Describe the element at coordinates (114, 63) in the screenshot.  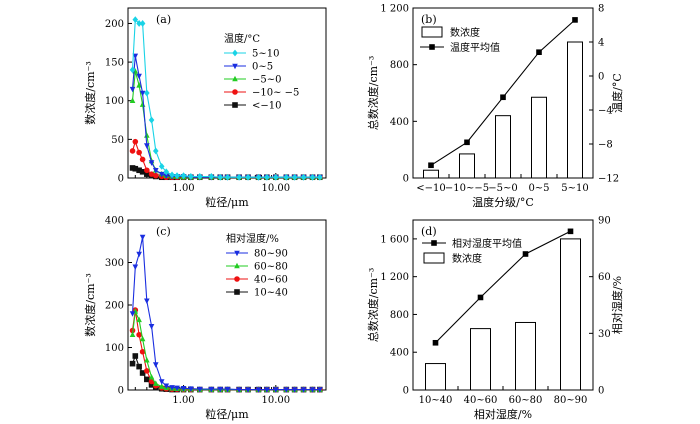
I see `y-tick-label: 150` at that location.